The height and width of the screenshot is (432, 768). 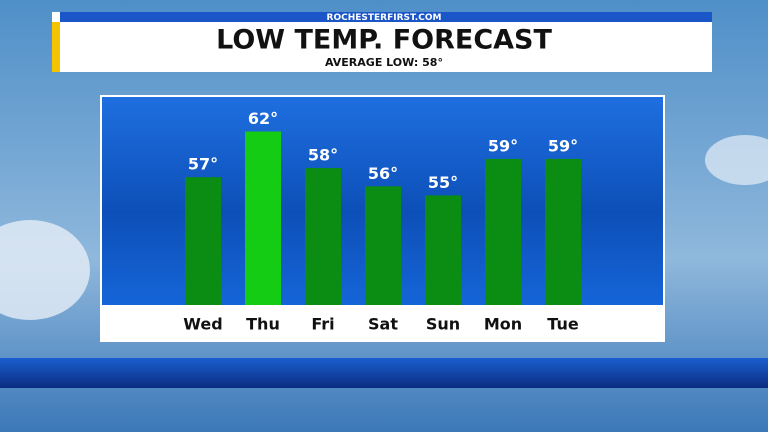 I want to click on x-tick-label: Mon, so click(x=503, y=324).